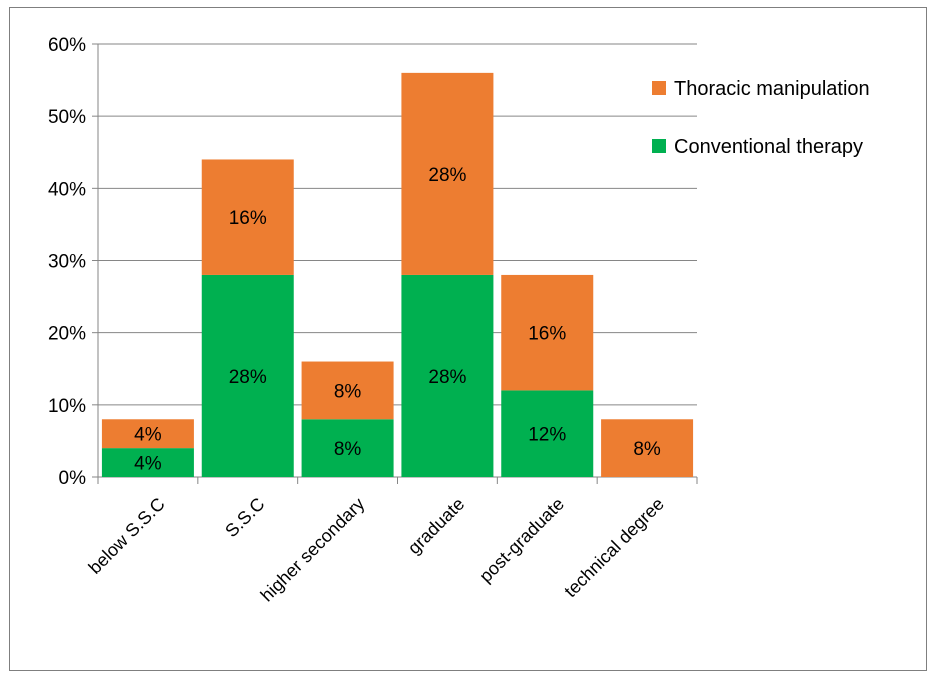 The height and width of the screenshot is (681, 938). What do you see at coordinates (313, 550) in the screenshot?
I see `x-category-label: higher secondary` at bounding box center [313, 550].